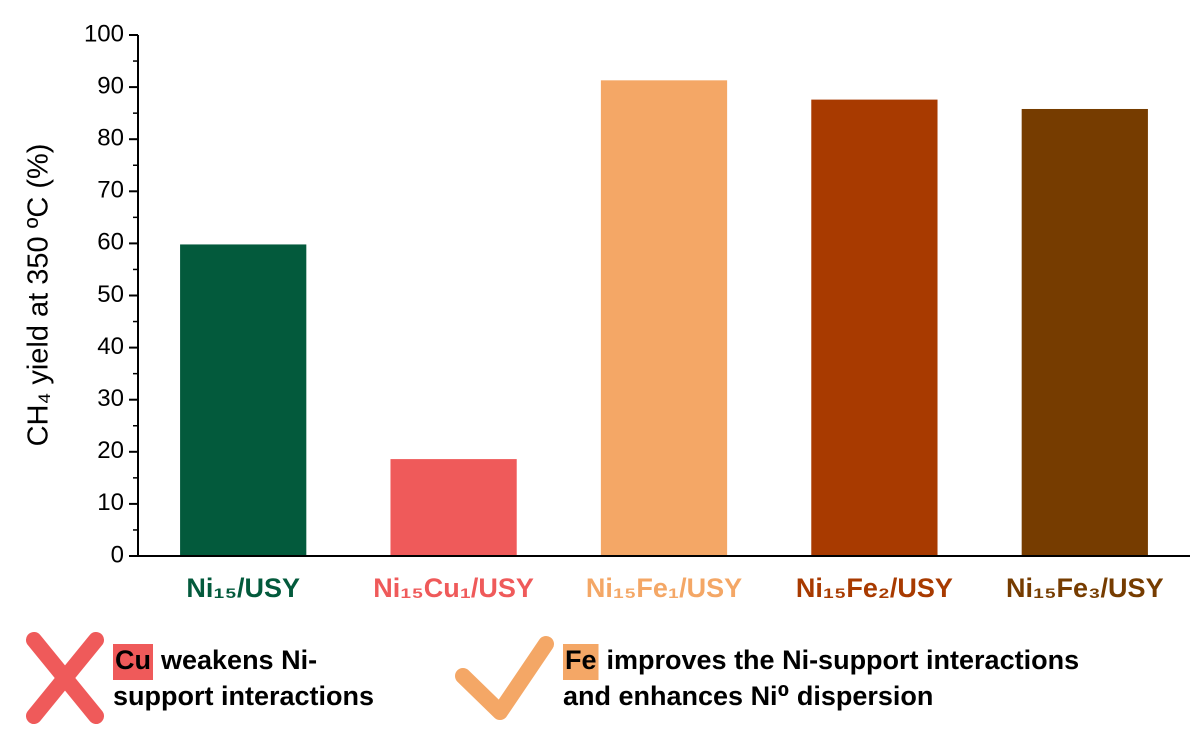 This screenshot has height=738, width=1200. What do you see at coordinates (110, 398) in the screenshot?
I see `y-tick-label: 30` at bounding box center [110, 398].